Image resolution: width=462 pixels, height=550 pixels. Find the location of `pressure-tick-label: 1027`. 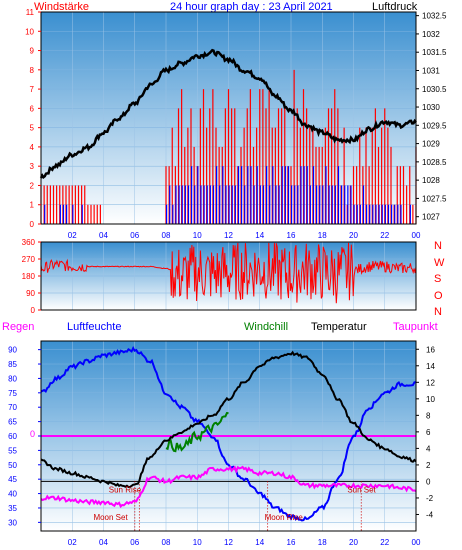

pressure-tick-label: 1027 is located at coordinates (431, 217).